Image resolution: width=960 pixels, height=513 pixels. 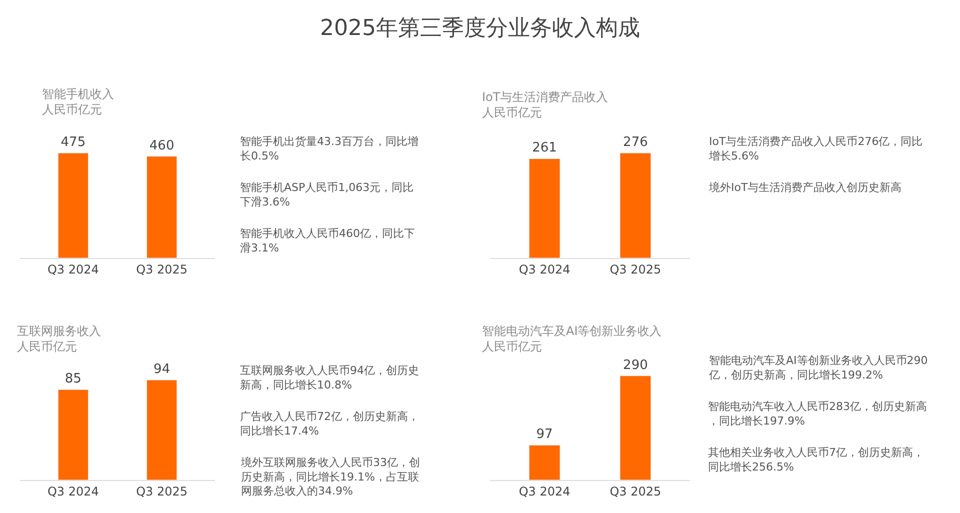 What do you see at coordinates (544, 148) in the screenshot?
I see `data-label: 261` at bounding box center [544, 148].